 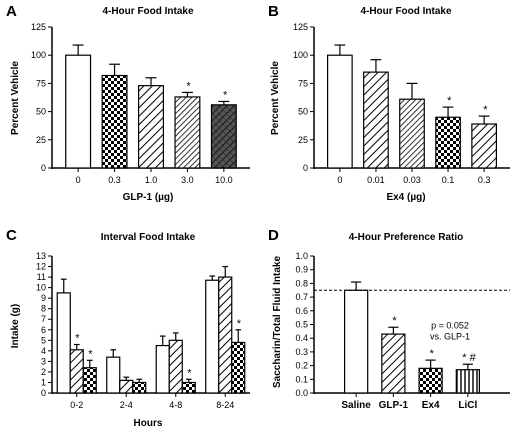 What do you see at coordinates (43, 372) in the screenshot?
I see `panel-c-y-tick-label: 2` at bounding box center [43, 372].